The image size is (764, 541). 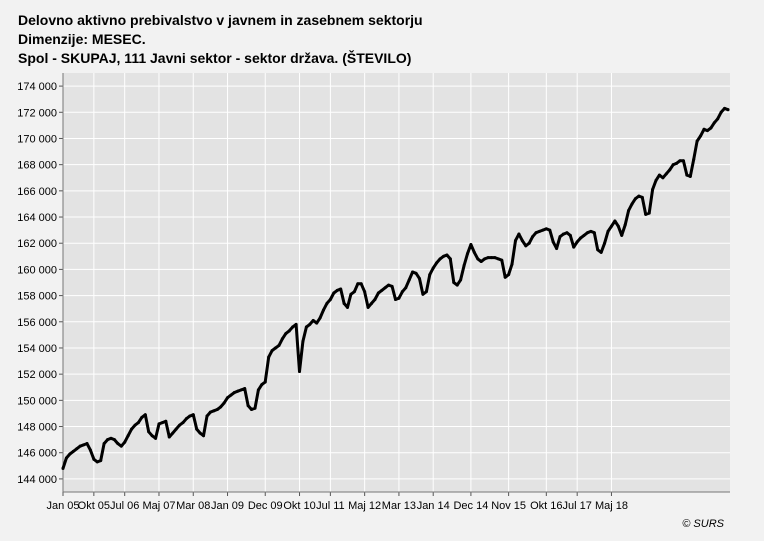 I want to click on x-tick-label: Jan 05, so click(x=62, y=506).